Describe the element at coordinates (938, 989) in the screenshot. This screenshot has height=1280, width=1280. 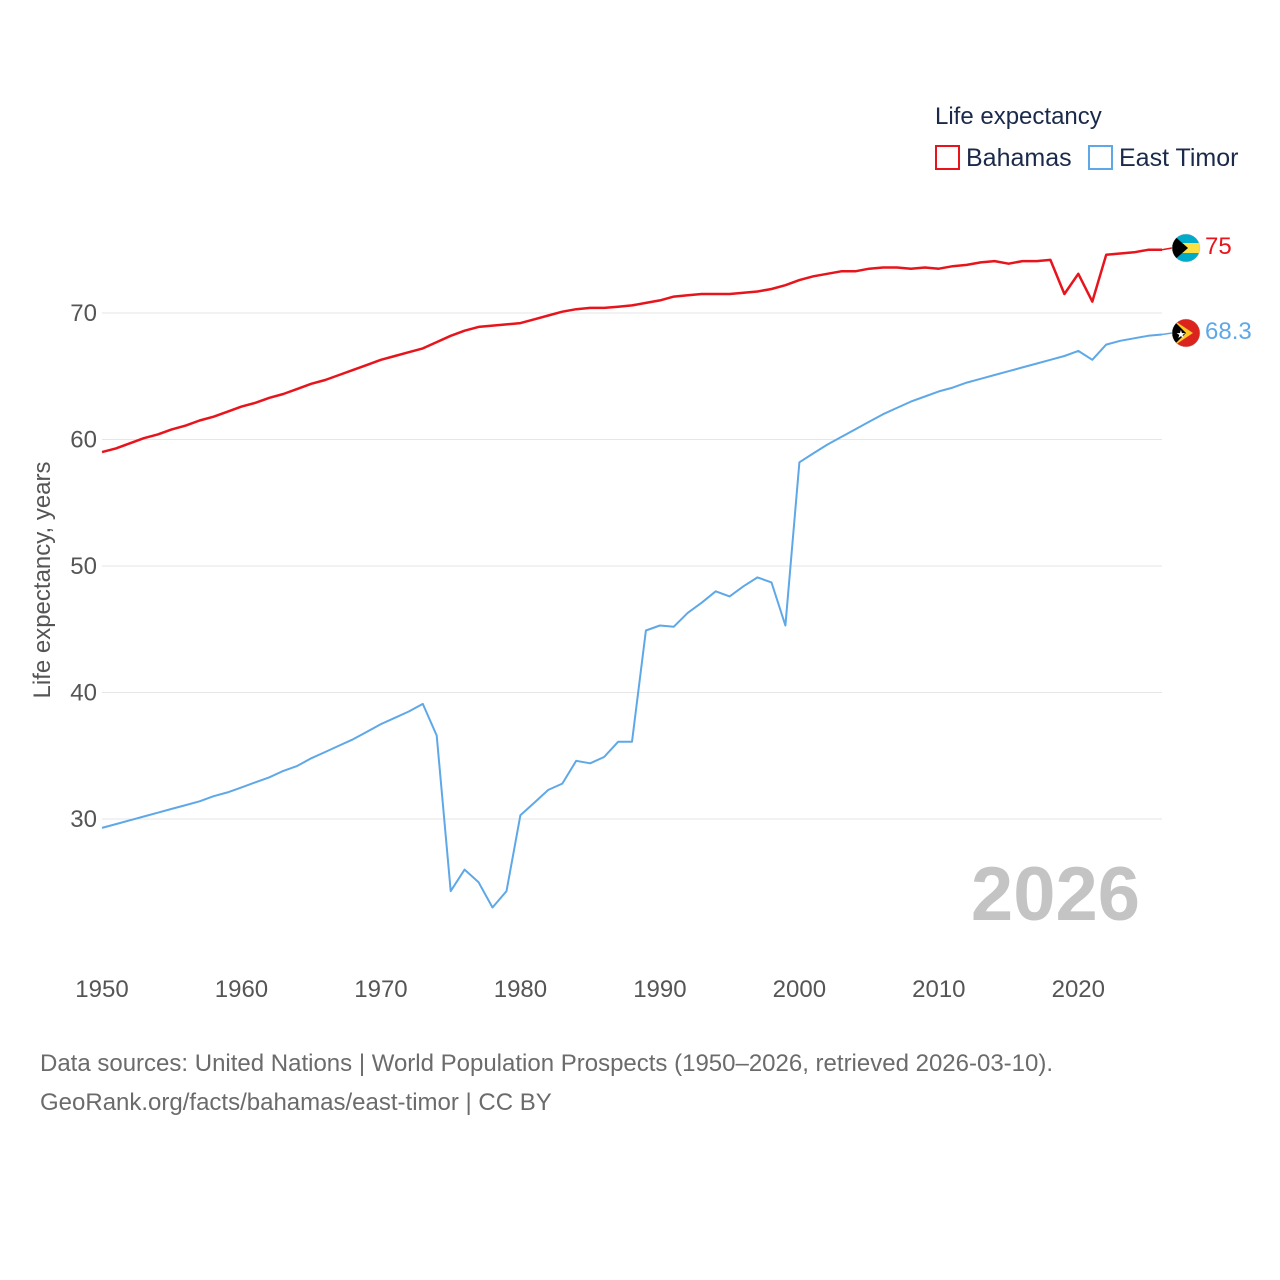
I see `x-tick-label: 2010` at that location.